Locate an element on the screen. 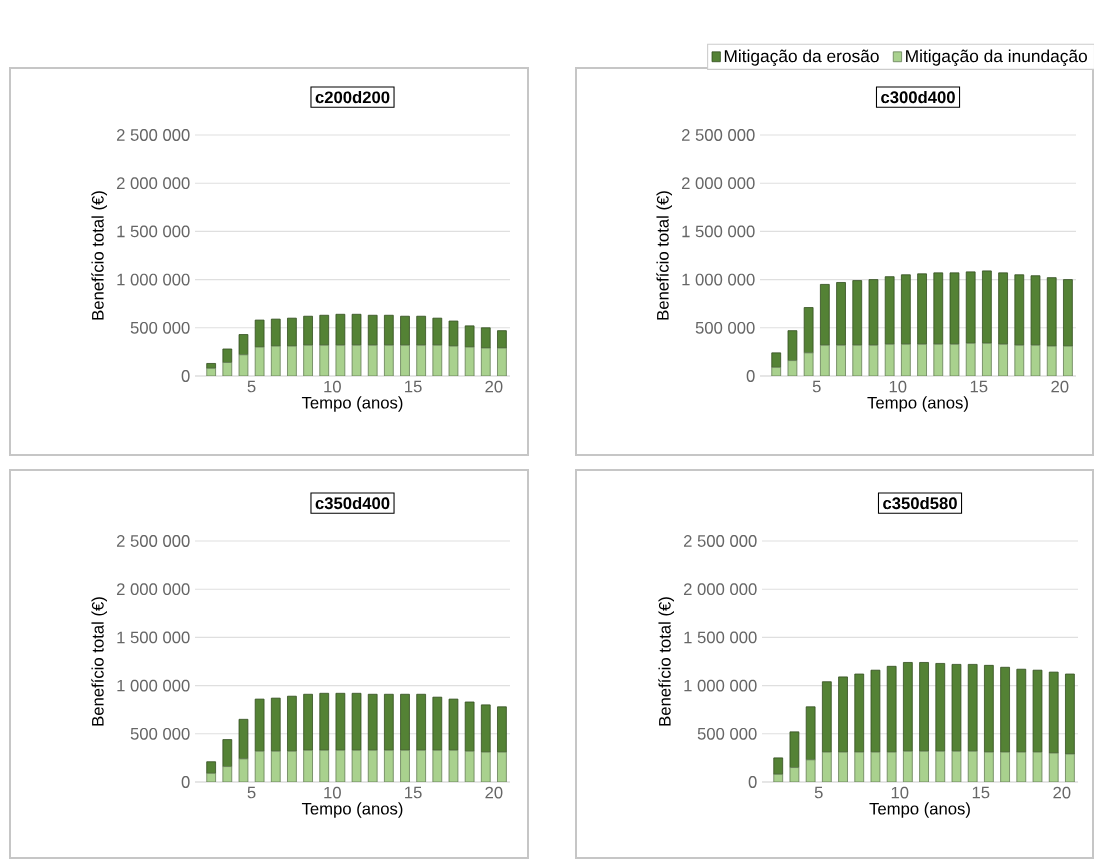  chart-title: c350d400 is located at coordinates (352, 503).